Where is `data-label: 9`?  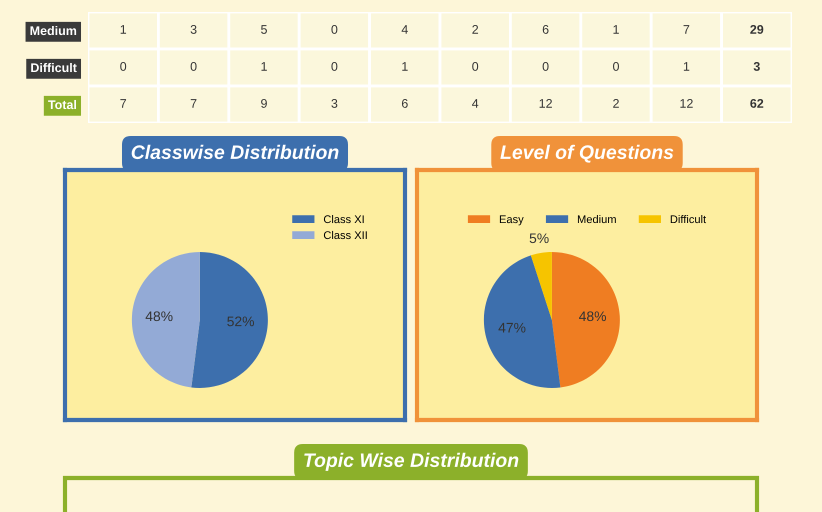
data-label: 9 is located at coordinates (264, 103).